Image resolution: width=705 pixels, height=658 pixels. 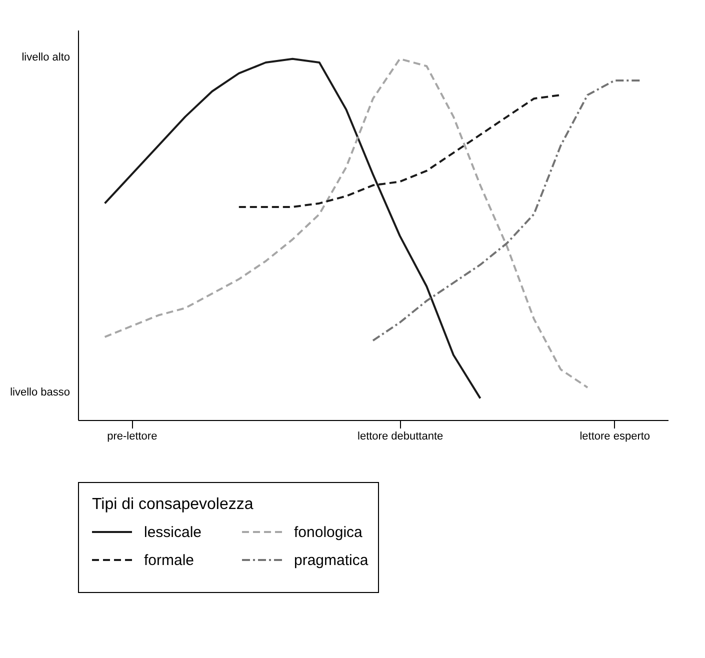 What do you see at coordinates (401, 436) in the screenshot?
I see `x-tick-label: lettore debuttante` at bounding box center [401, 436].